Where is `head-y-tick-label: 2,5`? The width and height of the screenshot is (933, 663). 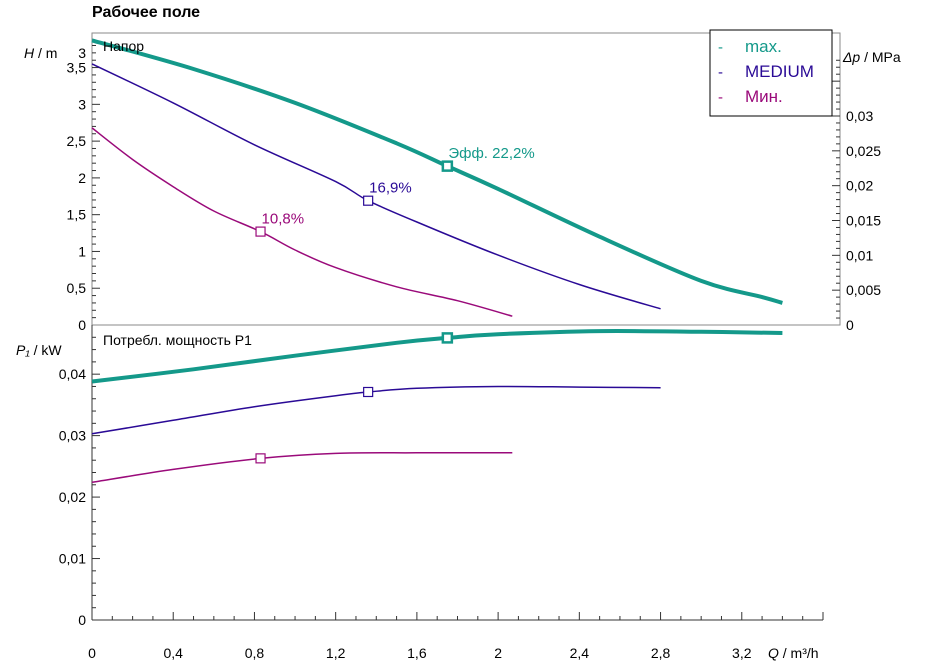
head-y-tick-label: 2,5 is located at coordinates (77, 141).